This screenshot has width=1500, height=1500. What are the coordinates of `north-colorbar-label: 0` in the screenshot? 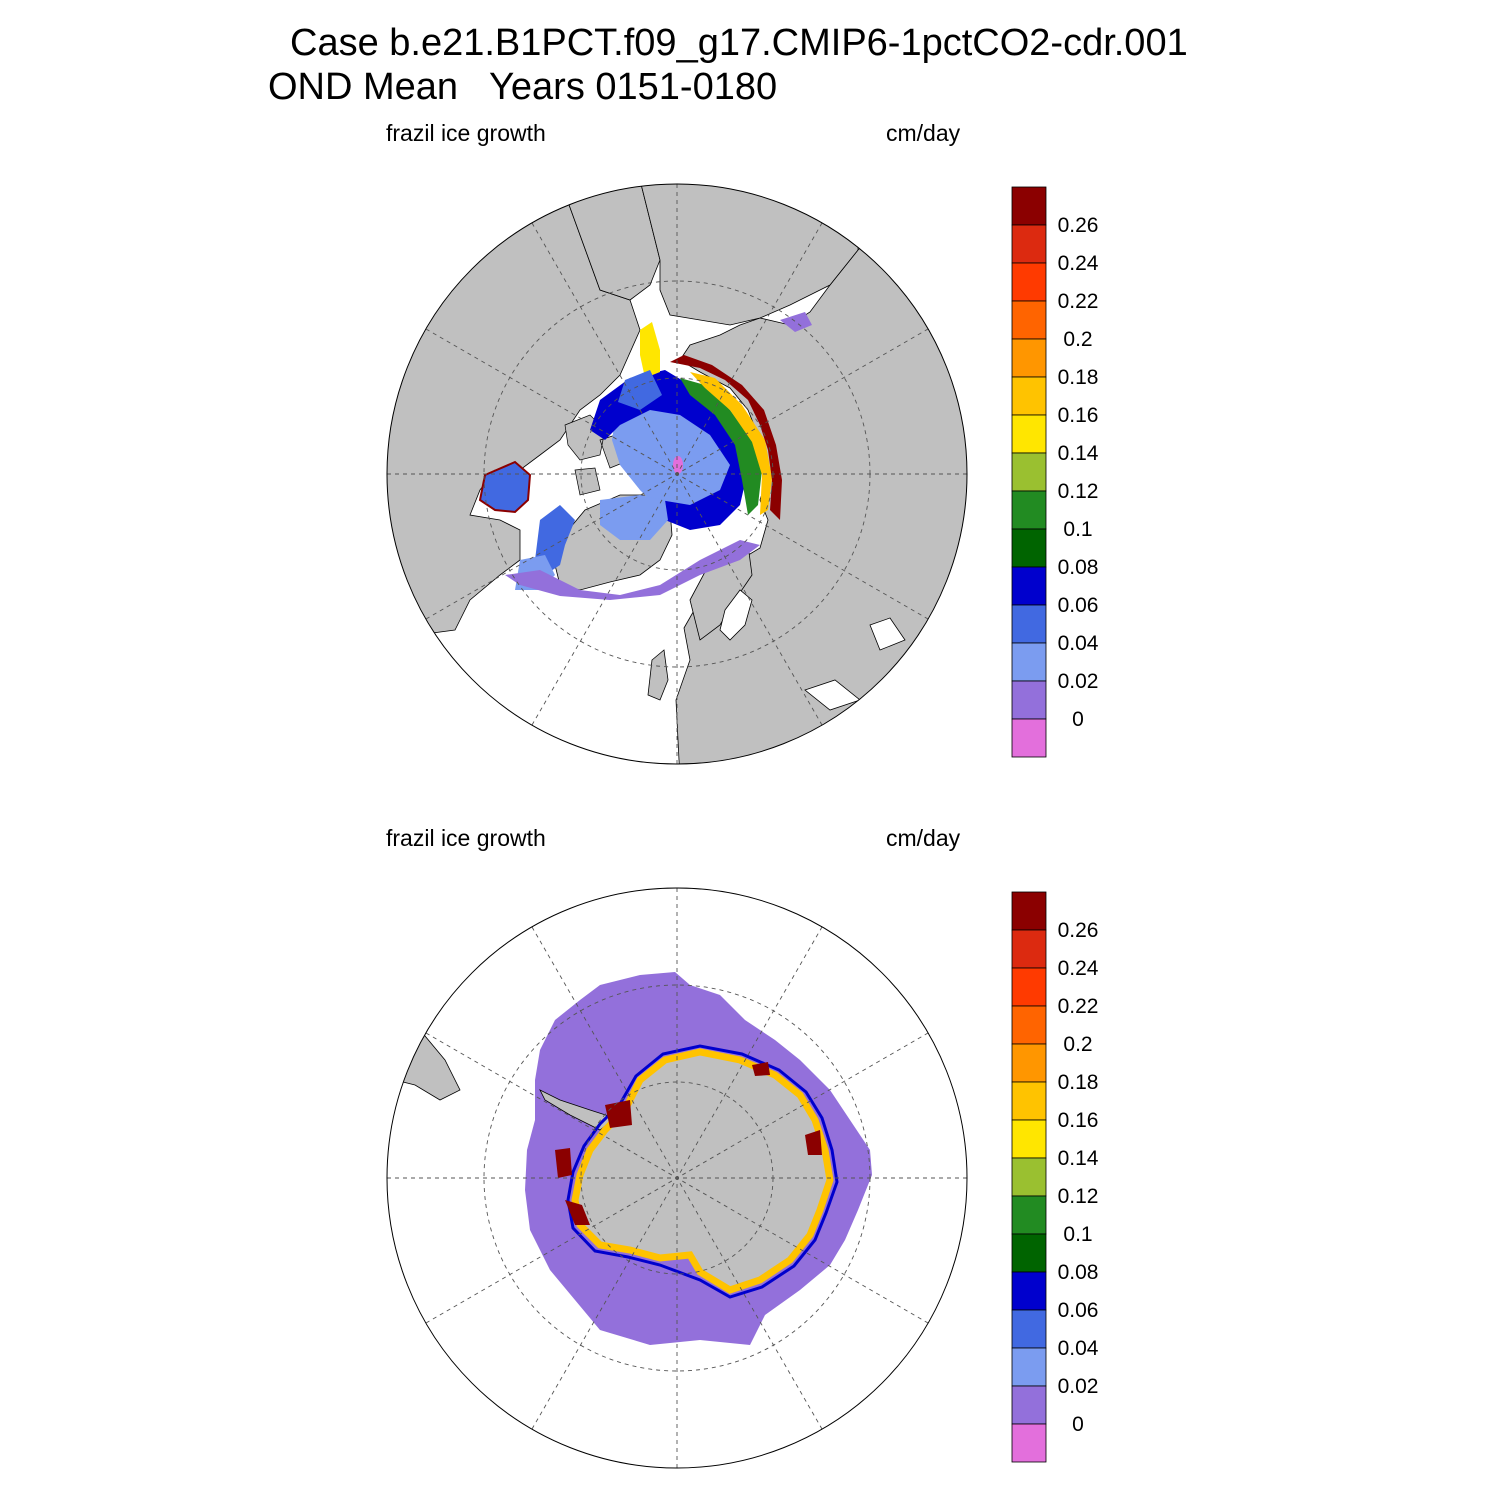 It's located at (1078, 719).